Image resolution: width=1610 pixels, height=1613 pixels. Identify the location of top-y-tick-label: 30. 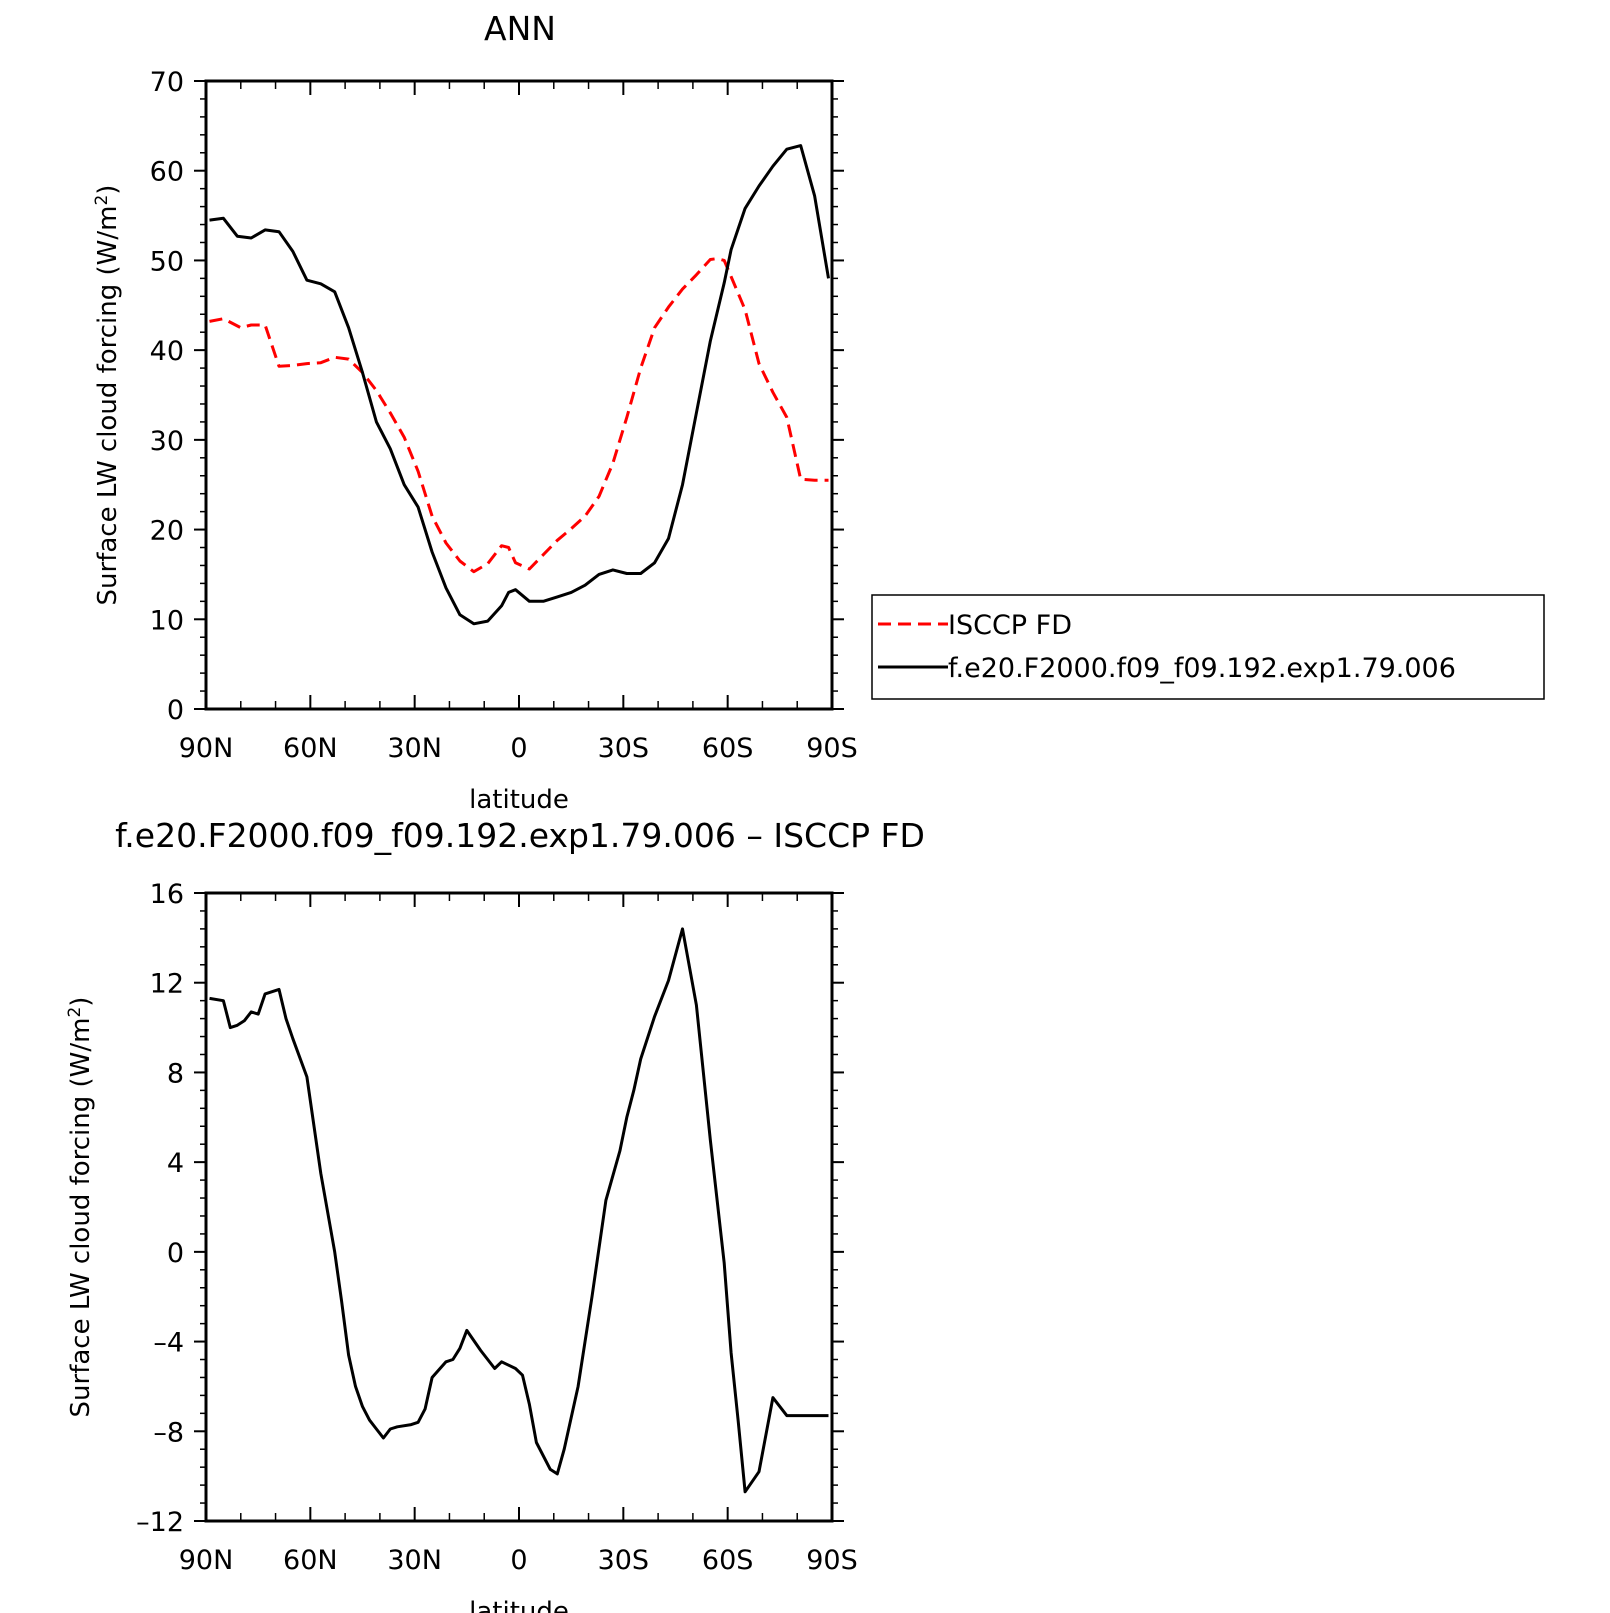
(167, 441).